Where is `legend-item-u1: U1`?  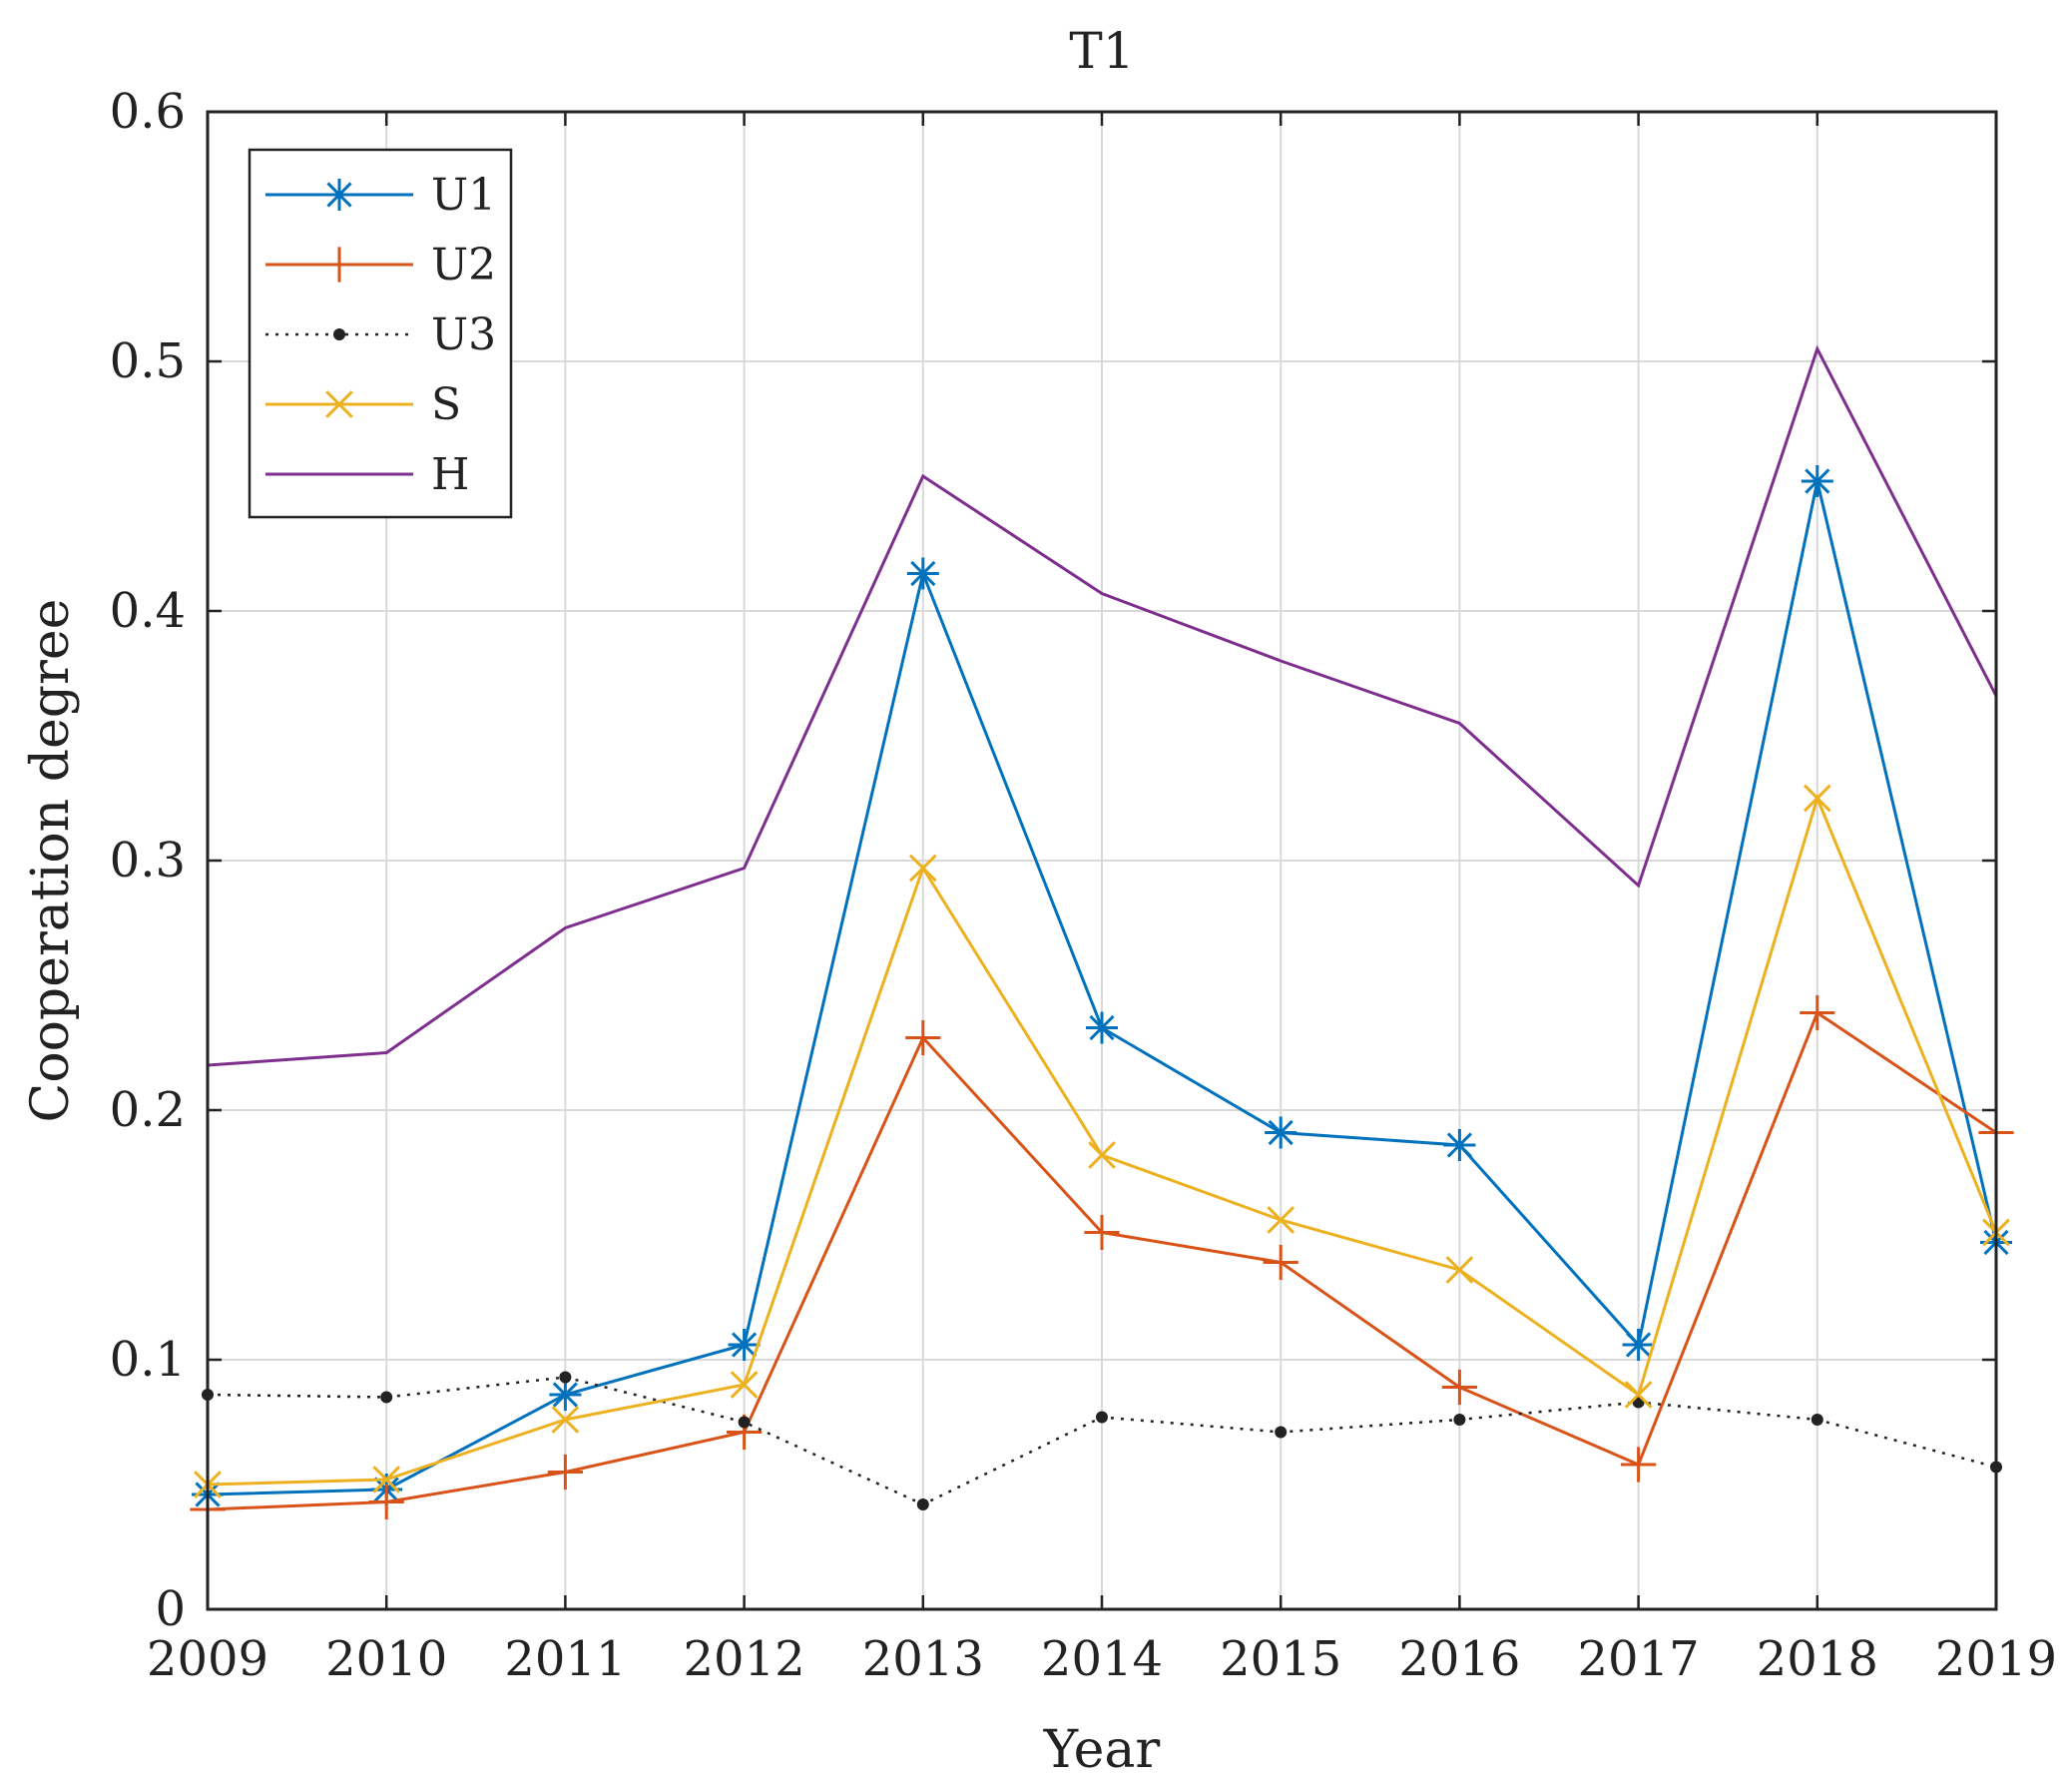
legend-item-u1: U1 is located at coordinates (381, 195).